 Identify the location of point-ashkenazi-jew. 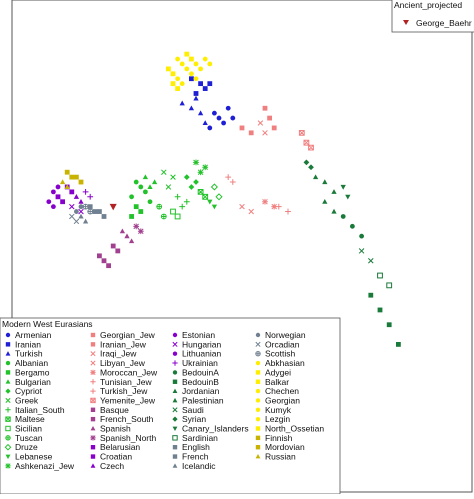
(205, 167).